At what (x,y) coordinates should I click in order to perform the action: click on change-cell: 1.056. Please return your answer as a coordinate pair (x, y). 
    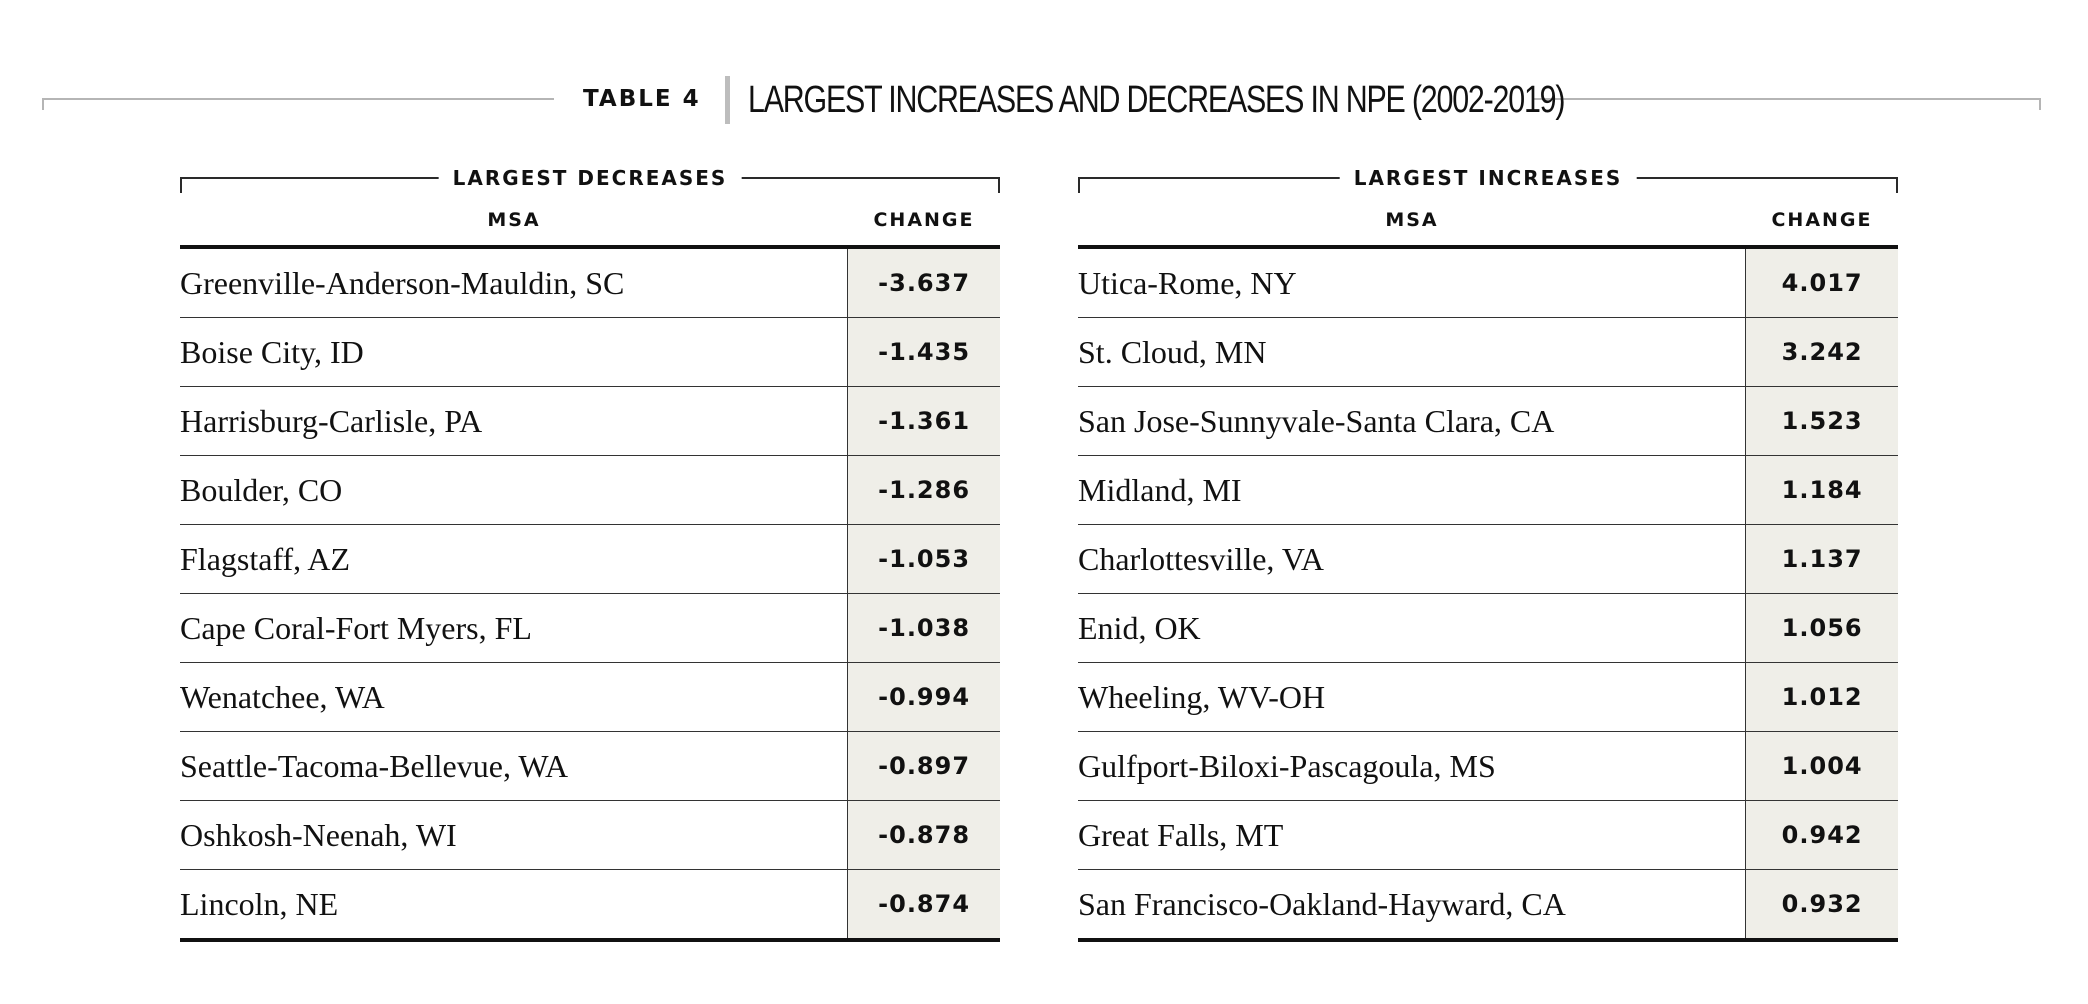
    Looking at the image, I should click on (1821, 628).